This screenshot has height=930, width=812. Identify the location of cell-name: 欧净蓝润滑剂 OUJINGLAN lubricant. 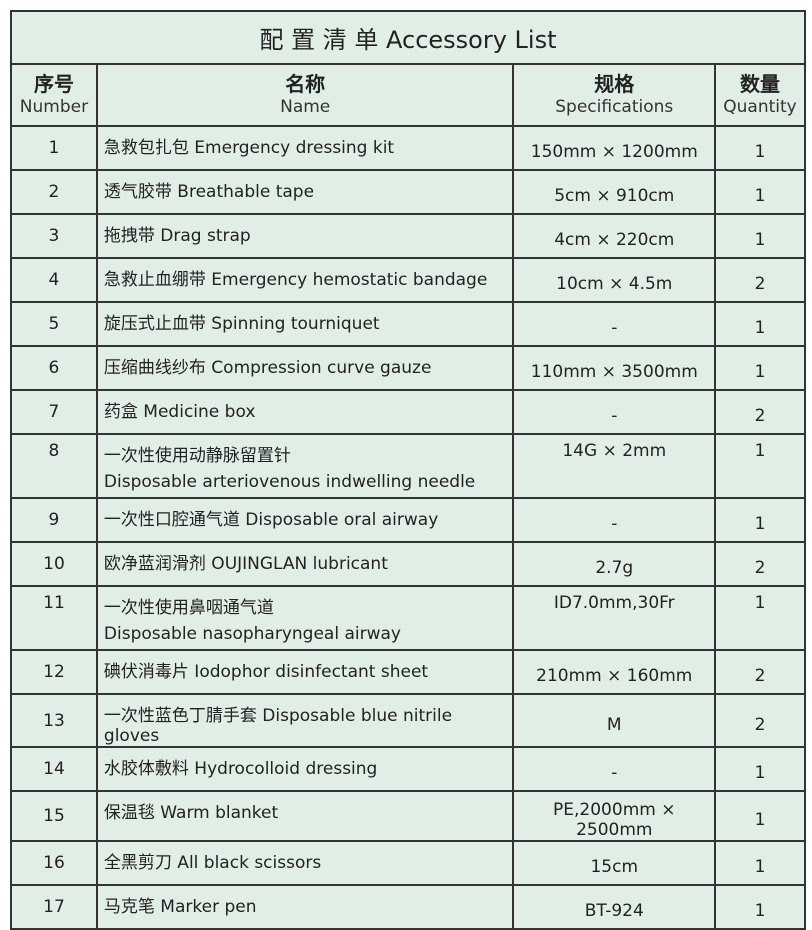
(305, 564).